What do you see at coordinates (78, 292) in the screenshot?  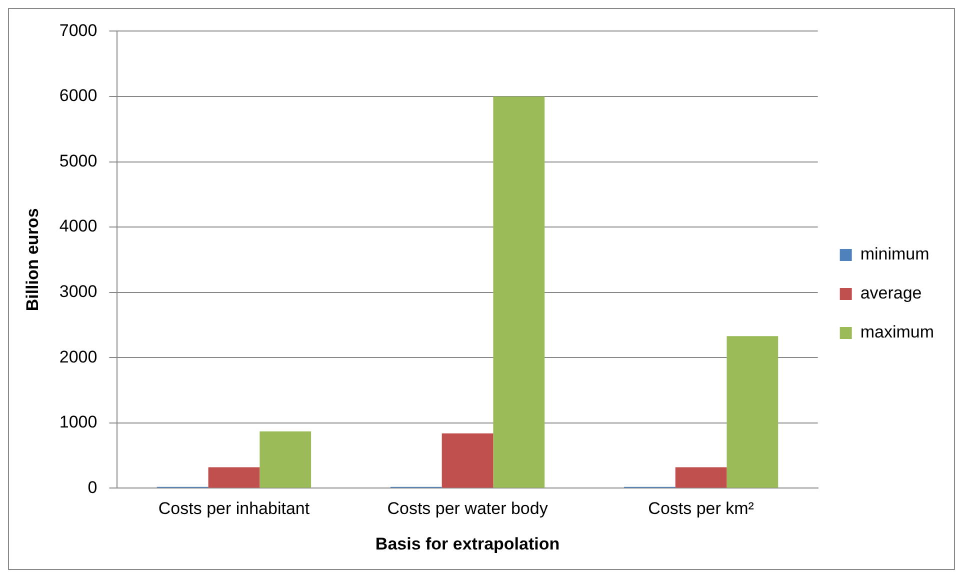 I see `y-tick-label: 3000` at bounding box center [78, 292].